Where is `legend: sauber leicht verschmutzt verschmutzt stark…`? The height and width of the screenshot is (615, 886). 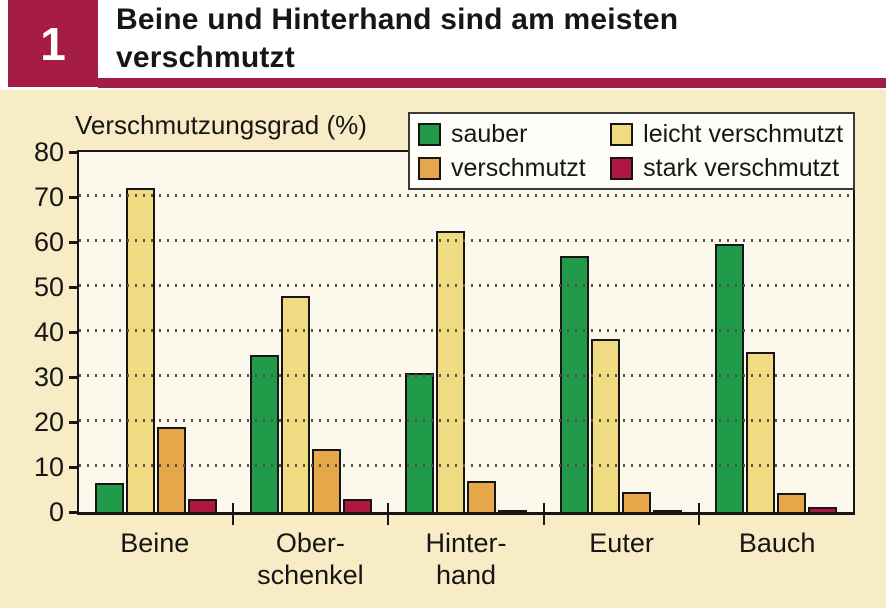 legend: sauber leicht verschmutzt verschmutzt stark… is located at coordinates (631, 151).